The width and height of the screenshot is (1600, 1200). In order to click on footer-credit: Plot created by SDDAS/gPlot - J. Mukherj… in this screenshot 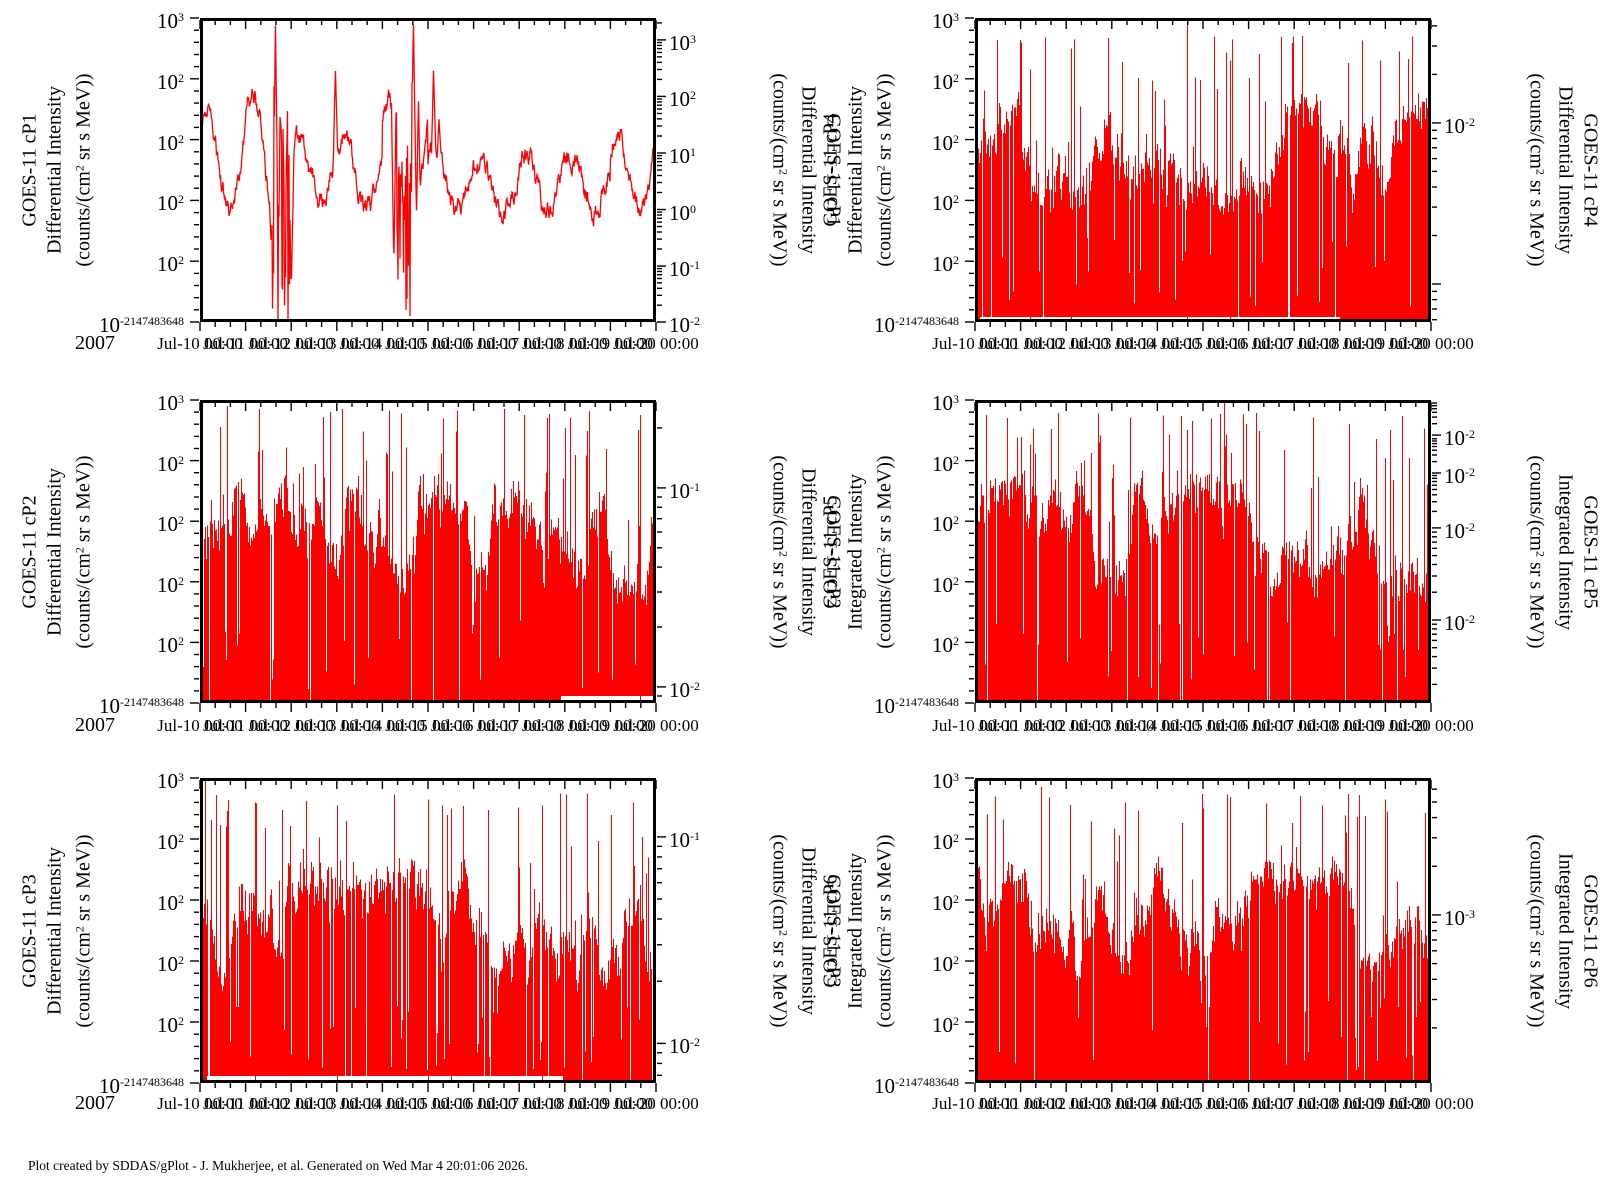, I will do `click(278, 1165)`.